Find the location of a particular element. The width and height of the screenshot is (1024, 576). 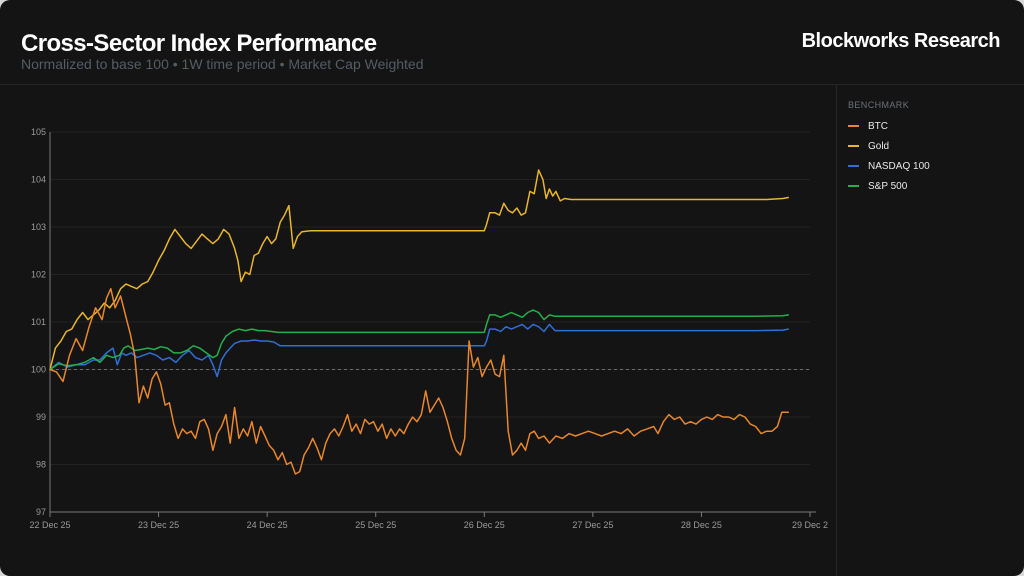

page-title: Cross-Sector Index Performance is located at coordinates (199, 43).